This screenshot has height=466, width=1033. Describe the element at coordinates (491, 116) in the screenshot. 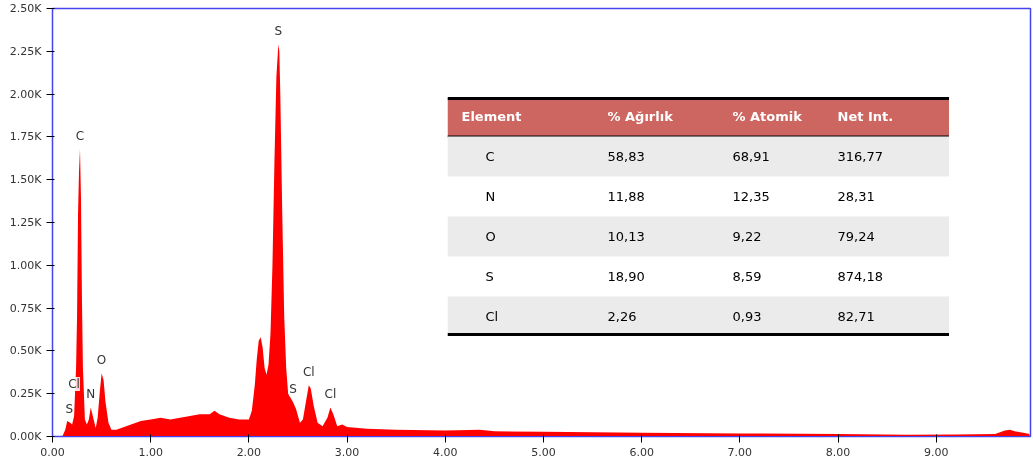

I see `text: Element` at that location.